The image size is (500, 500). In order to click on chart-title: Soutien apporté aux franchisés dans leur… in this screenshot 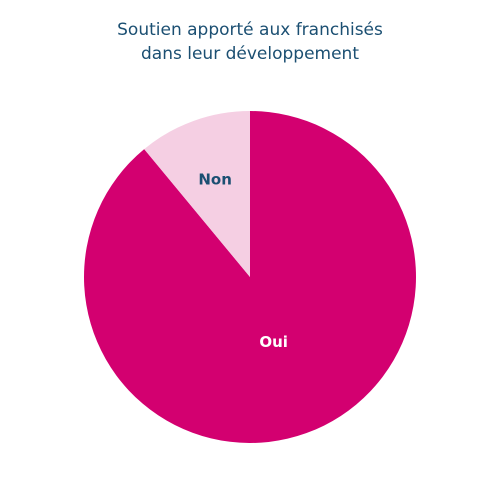, I will do `click(250, 42)`.